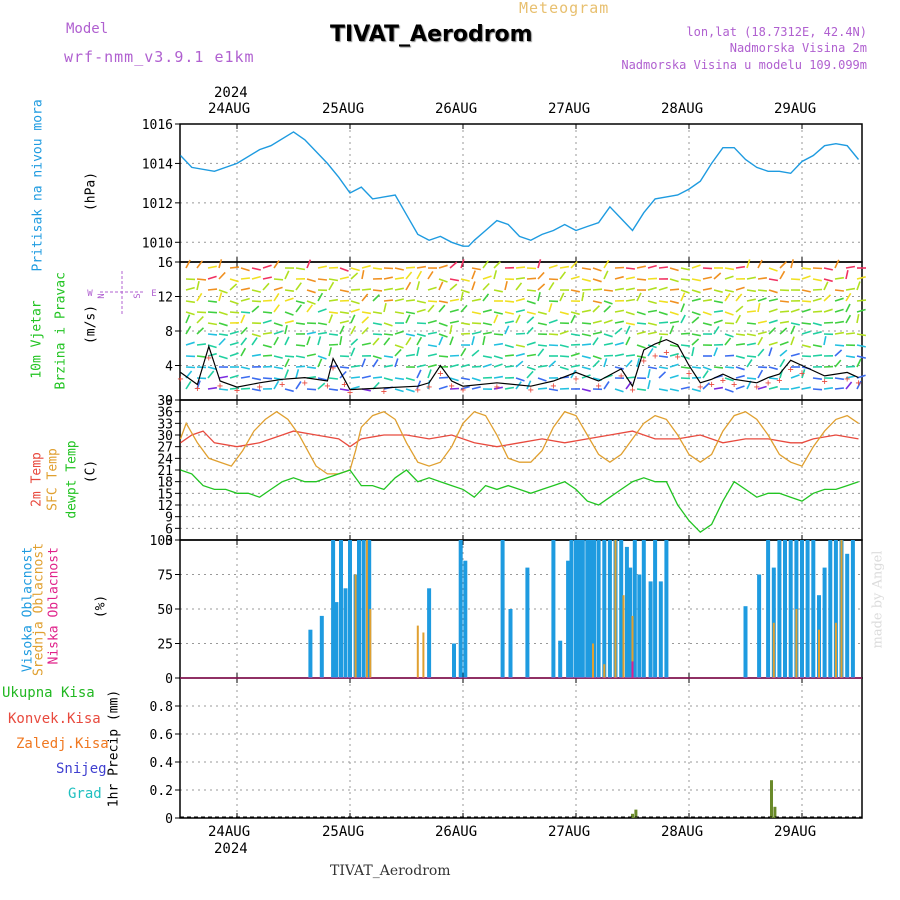  Describe the element at coordinates (138, 295) in the screenshot. I see `compass-s: S` at that location.